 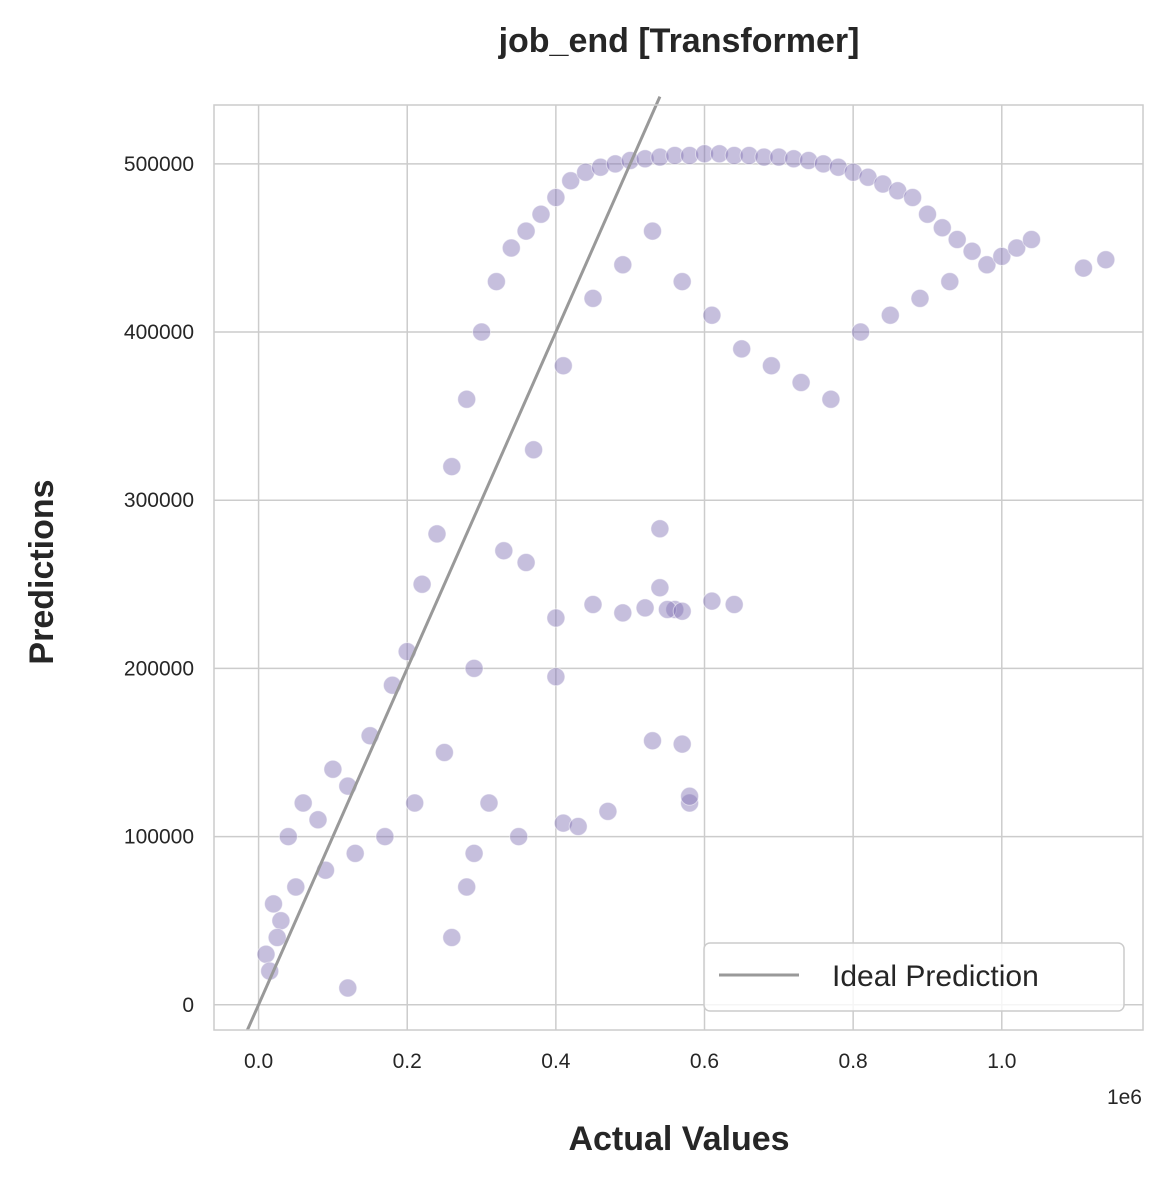 What do you see at coordinates (935, 976) in the screenshot?
I see `legend-entry-ideal-prediction: Ideal Prediction` at bounding box center [935, 976].